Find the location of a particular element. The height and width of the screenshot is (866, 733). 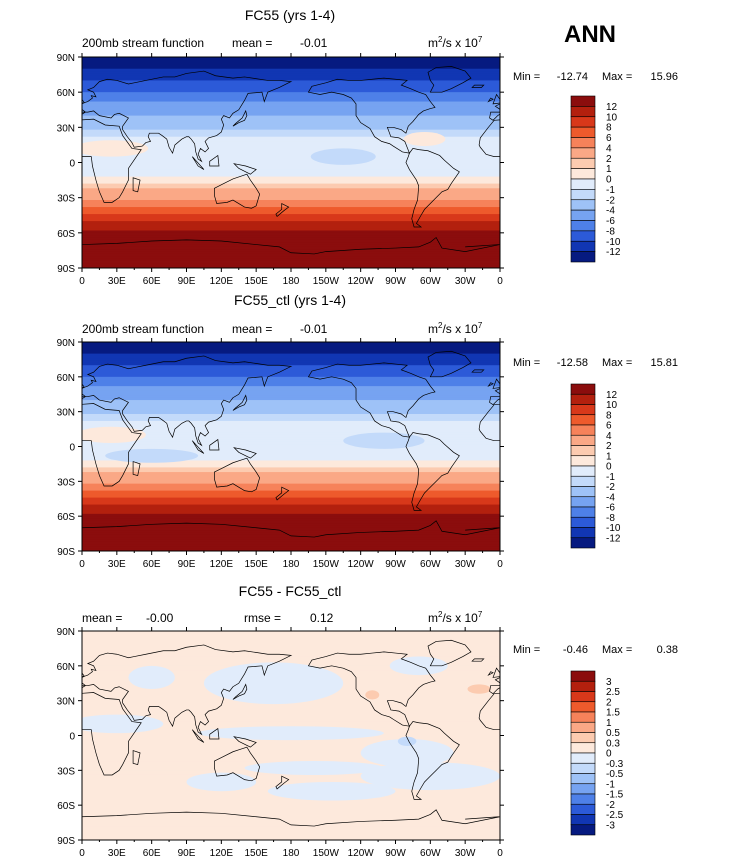

min-label: Min = is located at coordinates (526, 650).